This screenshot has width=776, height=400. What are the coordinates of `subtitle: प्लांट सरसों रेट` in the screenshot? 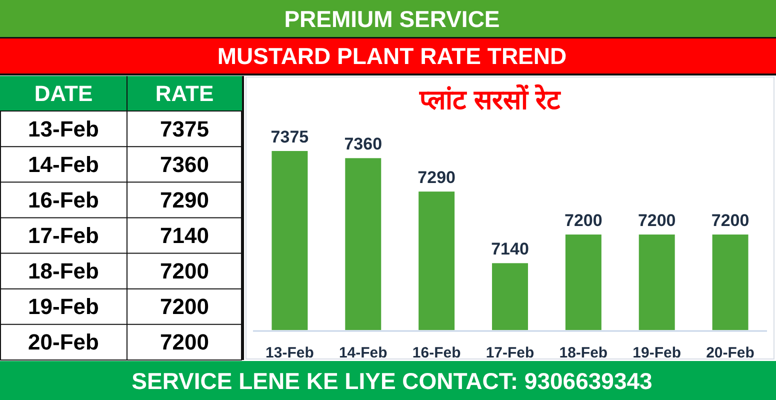 It's located at (490, 100).